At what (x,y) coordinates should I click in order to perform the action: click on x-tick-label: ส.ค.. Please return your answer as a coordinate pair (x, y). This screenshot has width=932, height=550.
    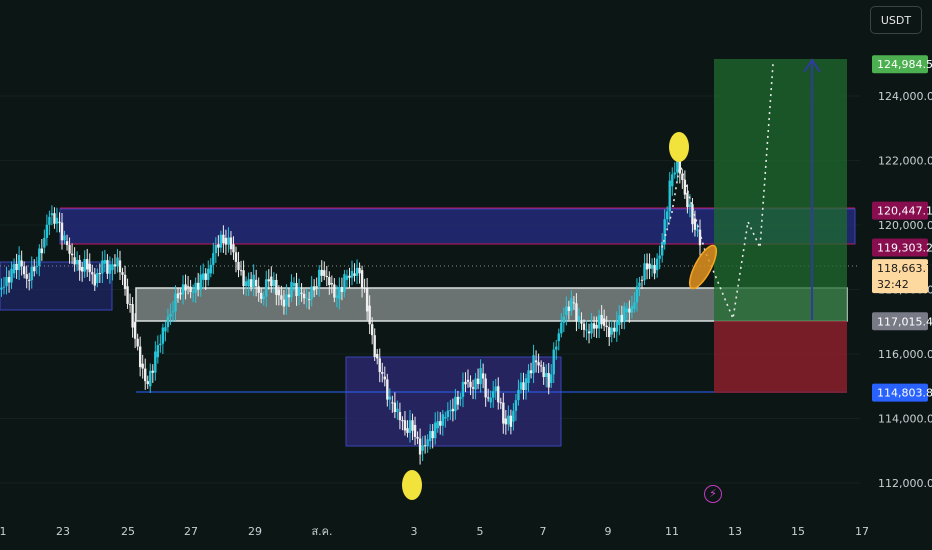
    Looking at the image, I should click on (321, 531).